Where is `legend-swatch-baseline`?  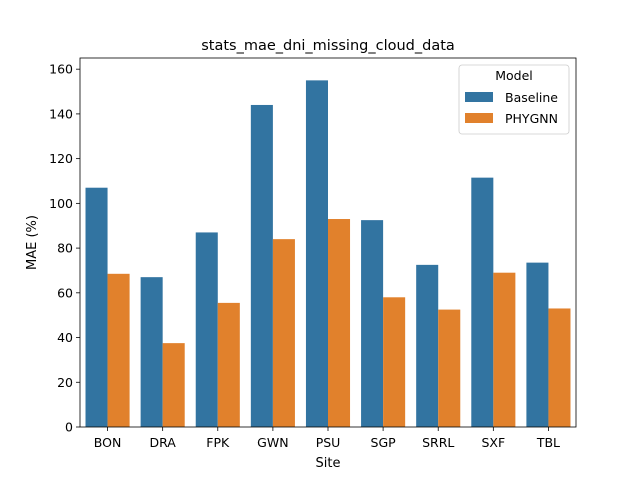
legend-swatch-baseline is located at coordinates (479, 97).